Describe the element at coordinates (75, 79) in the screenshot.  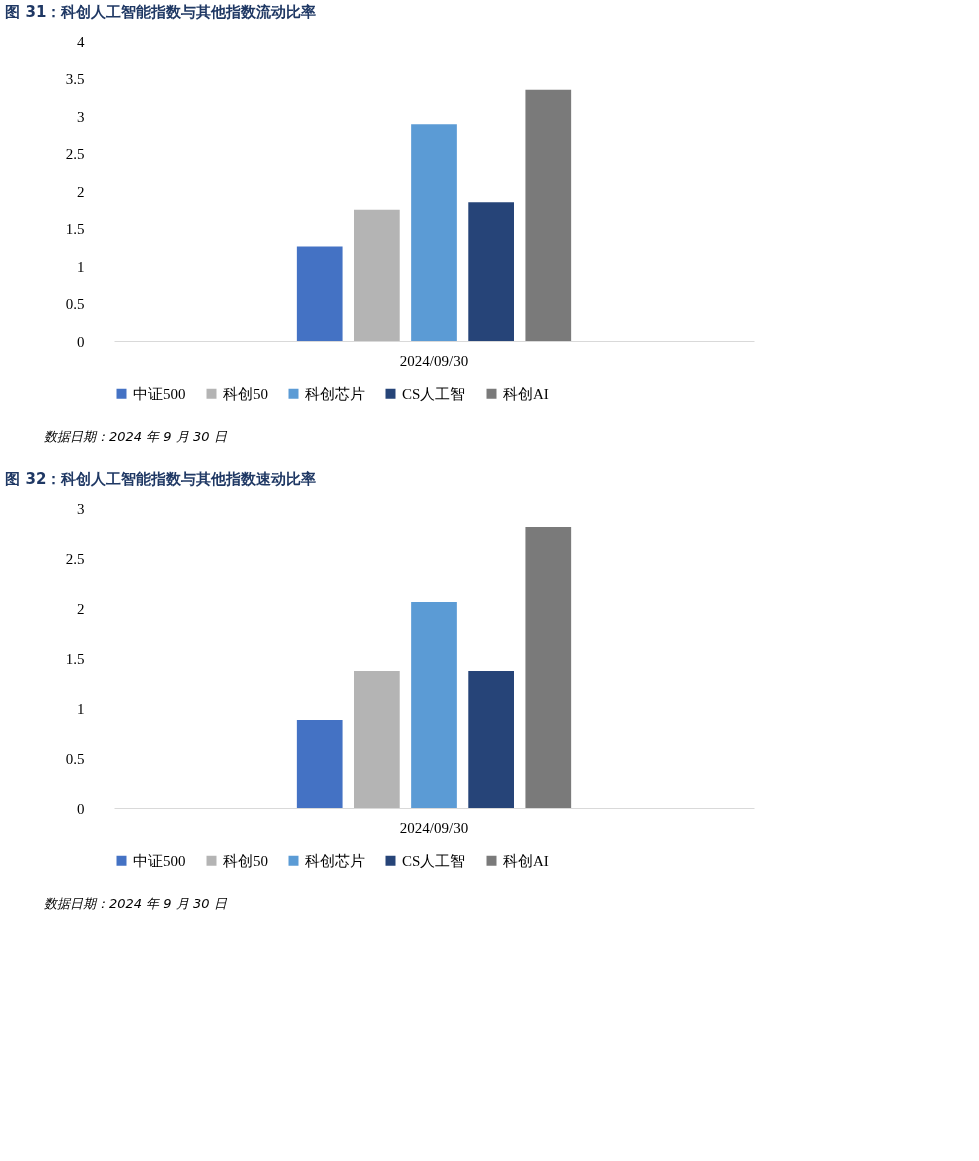
I see `y-tick-label: 3.5` at that location.